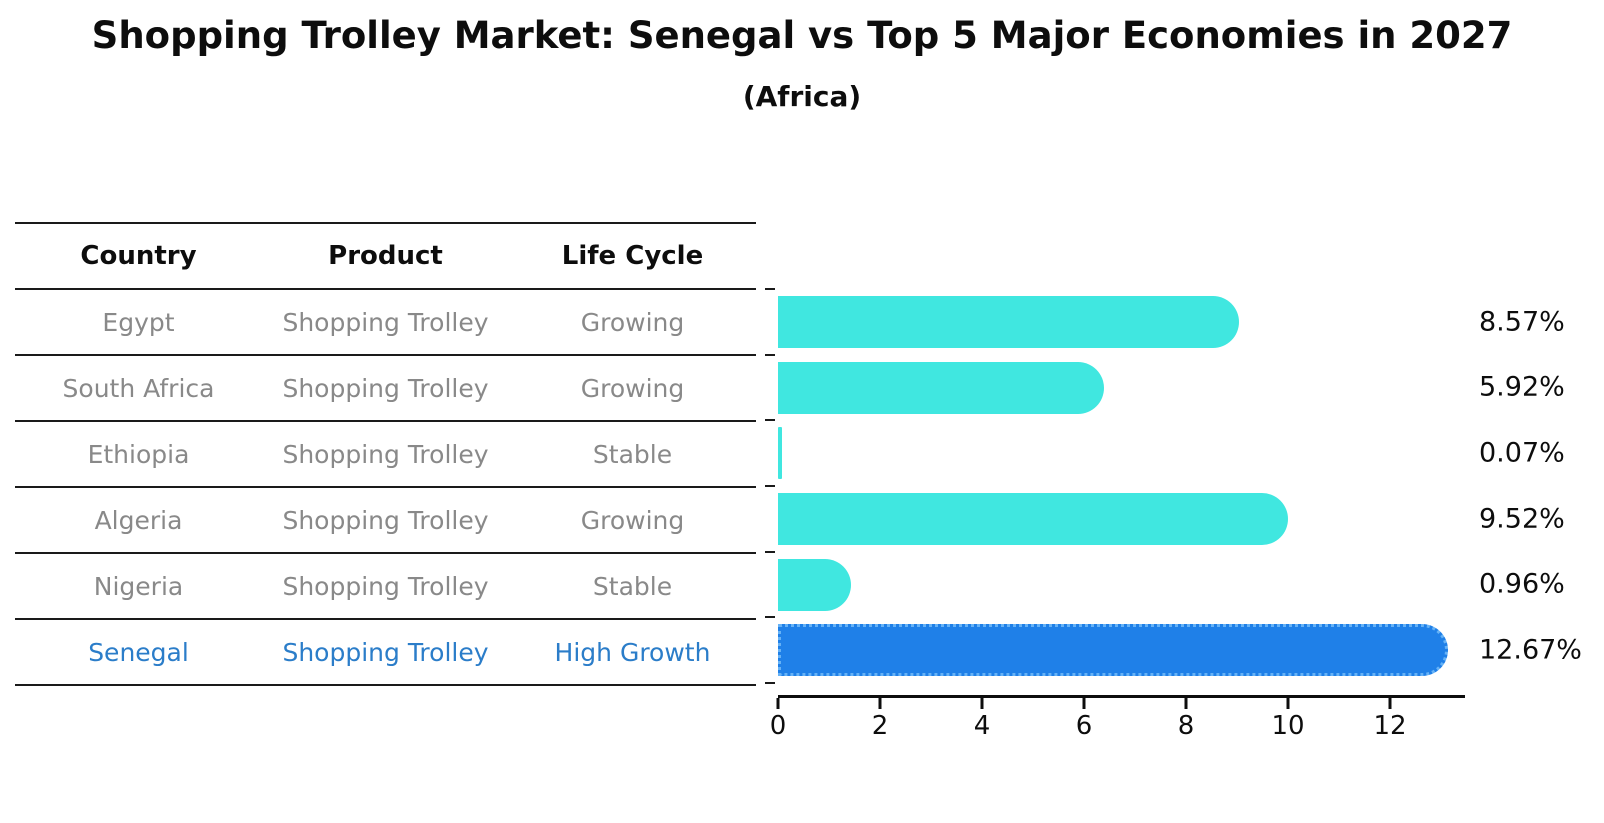 Image resolution: width=1604 pixels, height=823 pixels. I want to click on table-row-senegal: Senegal Shopping Trolley High Growth, so click(385, 653).